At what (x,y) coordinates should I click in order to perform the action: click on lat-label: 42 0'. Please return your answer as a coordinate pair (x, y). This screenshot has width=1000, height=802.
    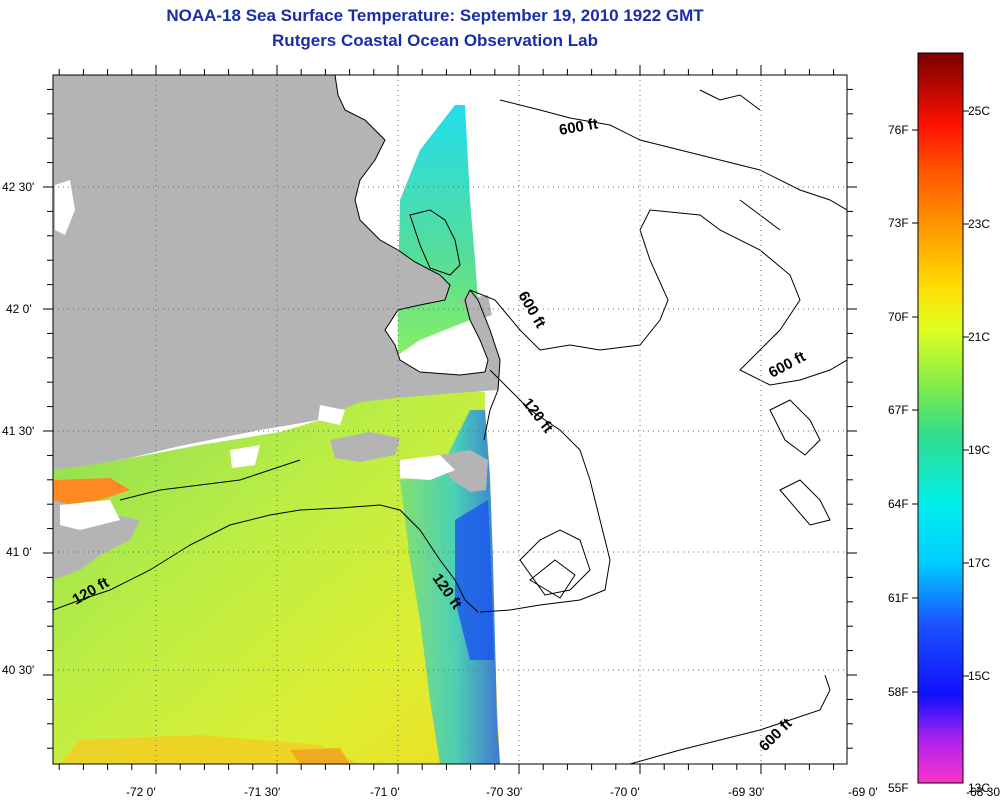
    Looking at the image, I should click on (19, 309).